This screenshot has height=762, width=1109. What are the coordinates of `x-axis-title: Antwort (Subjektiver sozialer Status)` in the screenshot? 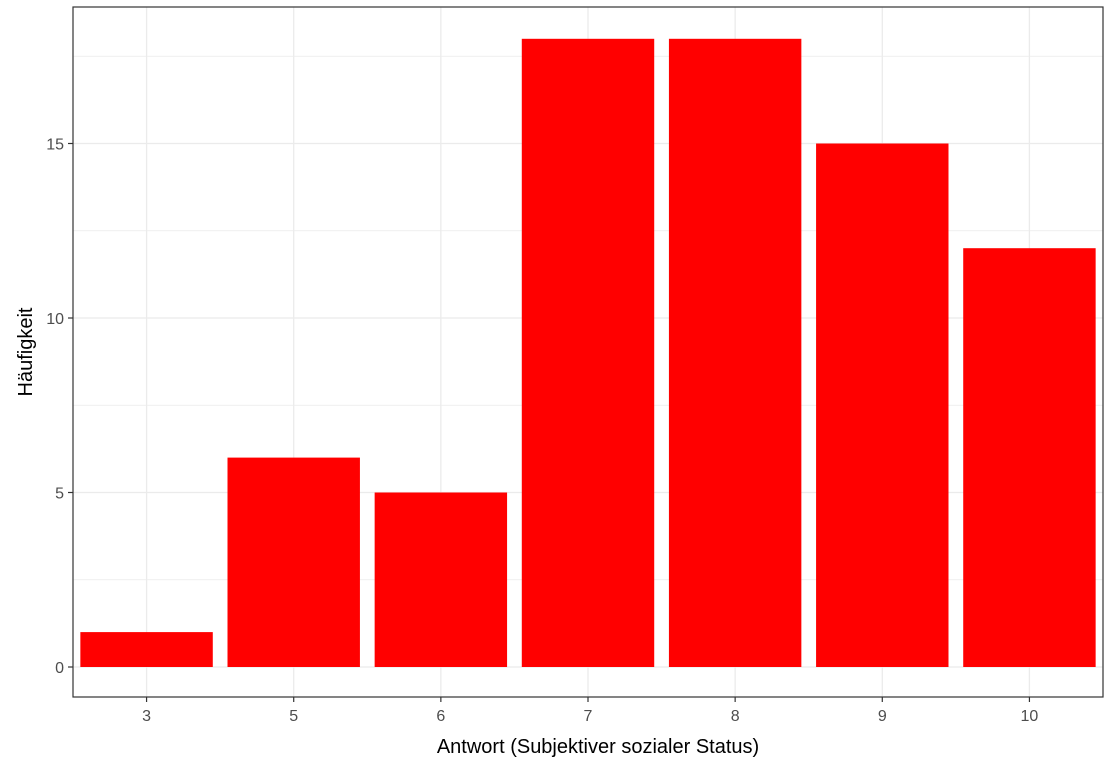 It's located at (598, 747).